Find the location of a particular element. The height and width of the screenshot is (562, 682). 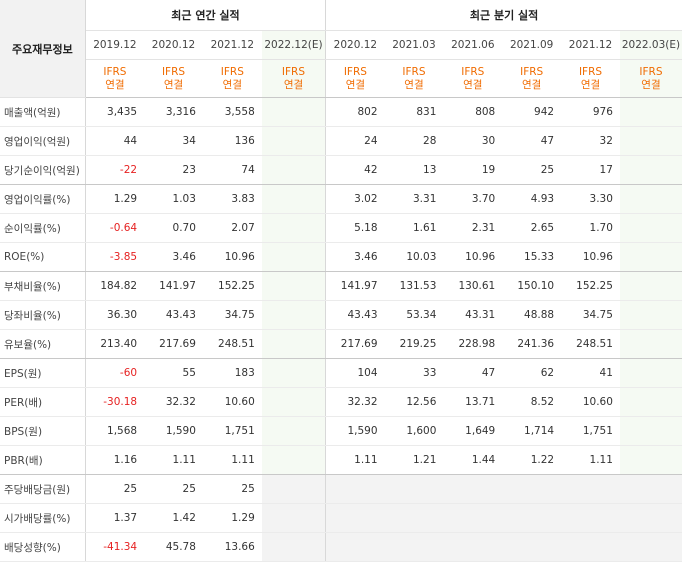

value-cell: 1,568 is located at coordinates (115, 431).